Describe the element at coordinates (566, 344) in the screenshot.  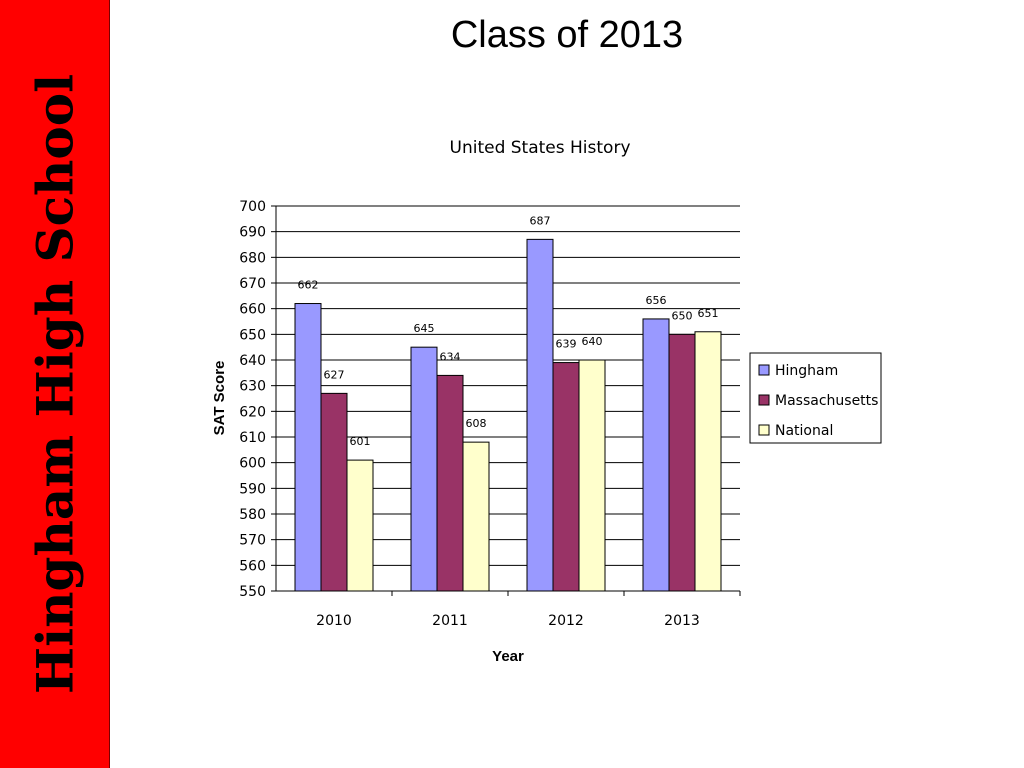
I see `data-label: 639` at that location.